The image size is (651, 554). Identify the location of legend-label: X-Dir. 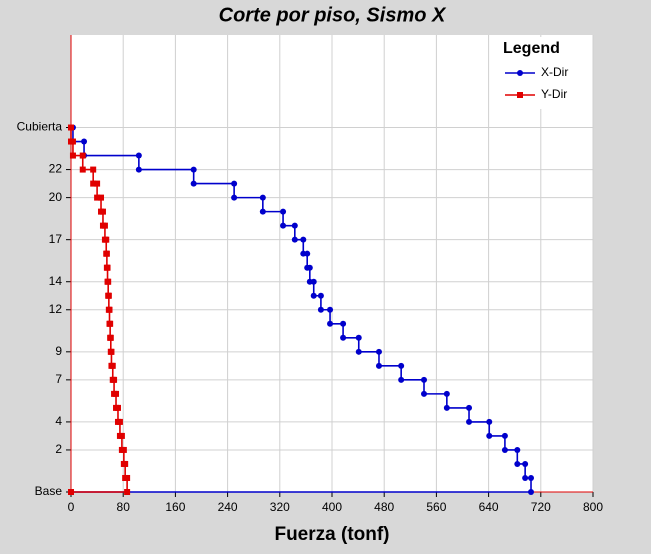
(554, 72).